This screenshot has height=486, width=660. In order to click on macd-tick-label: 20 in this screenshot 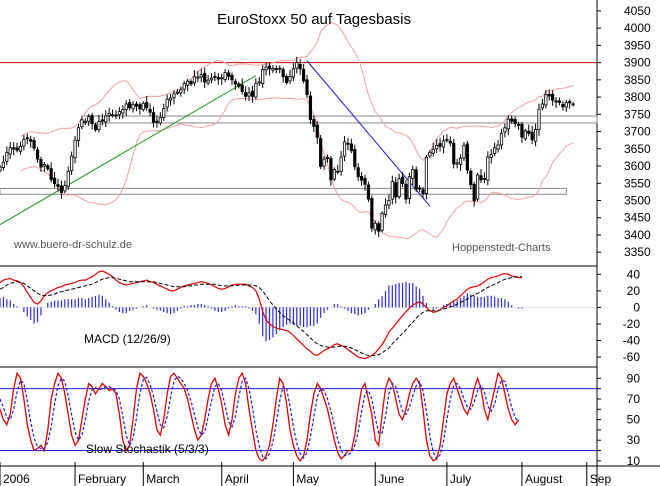, I will do `click(634, 291)`.